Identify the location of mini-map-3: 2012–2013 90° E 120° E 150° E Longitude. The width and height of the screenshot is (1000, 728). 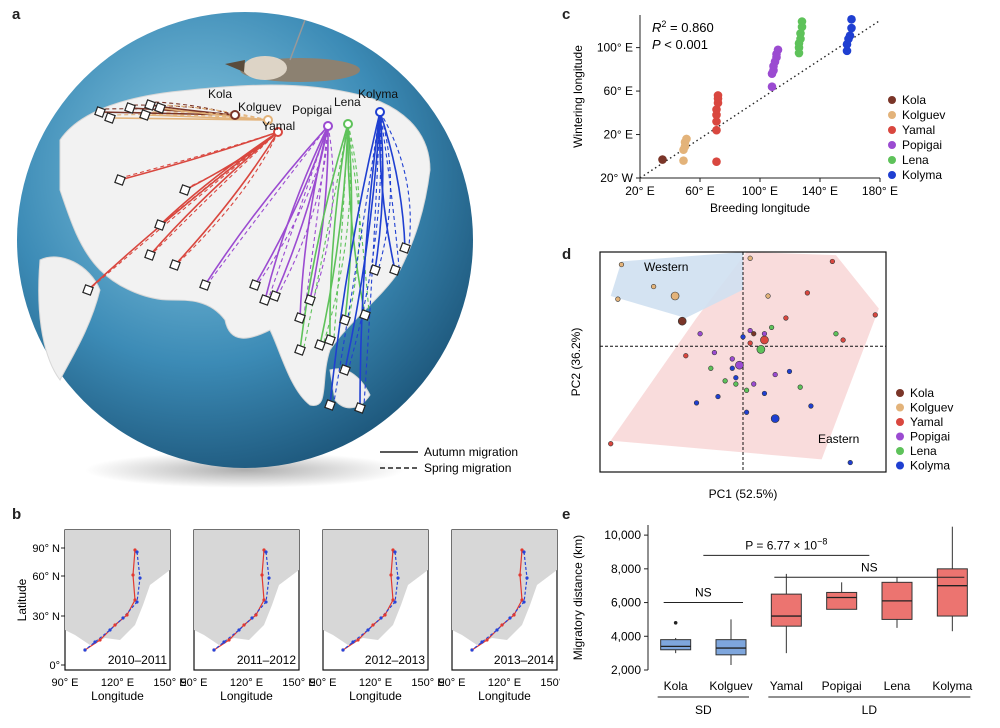
(377, 616).